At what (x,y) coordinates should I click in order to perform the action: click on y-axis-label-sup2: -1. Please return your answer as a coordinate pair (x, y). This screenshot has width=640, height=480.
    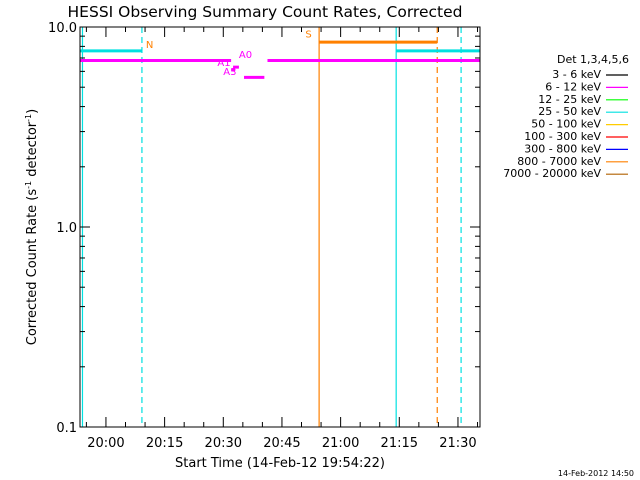
    Looking at the image, I should click on (28, 118).